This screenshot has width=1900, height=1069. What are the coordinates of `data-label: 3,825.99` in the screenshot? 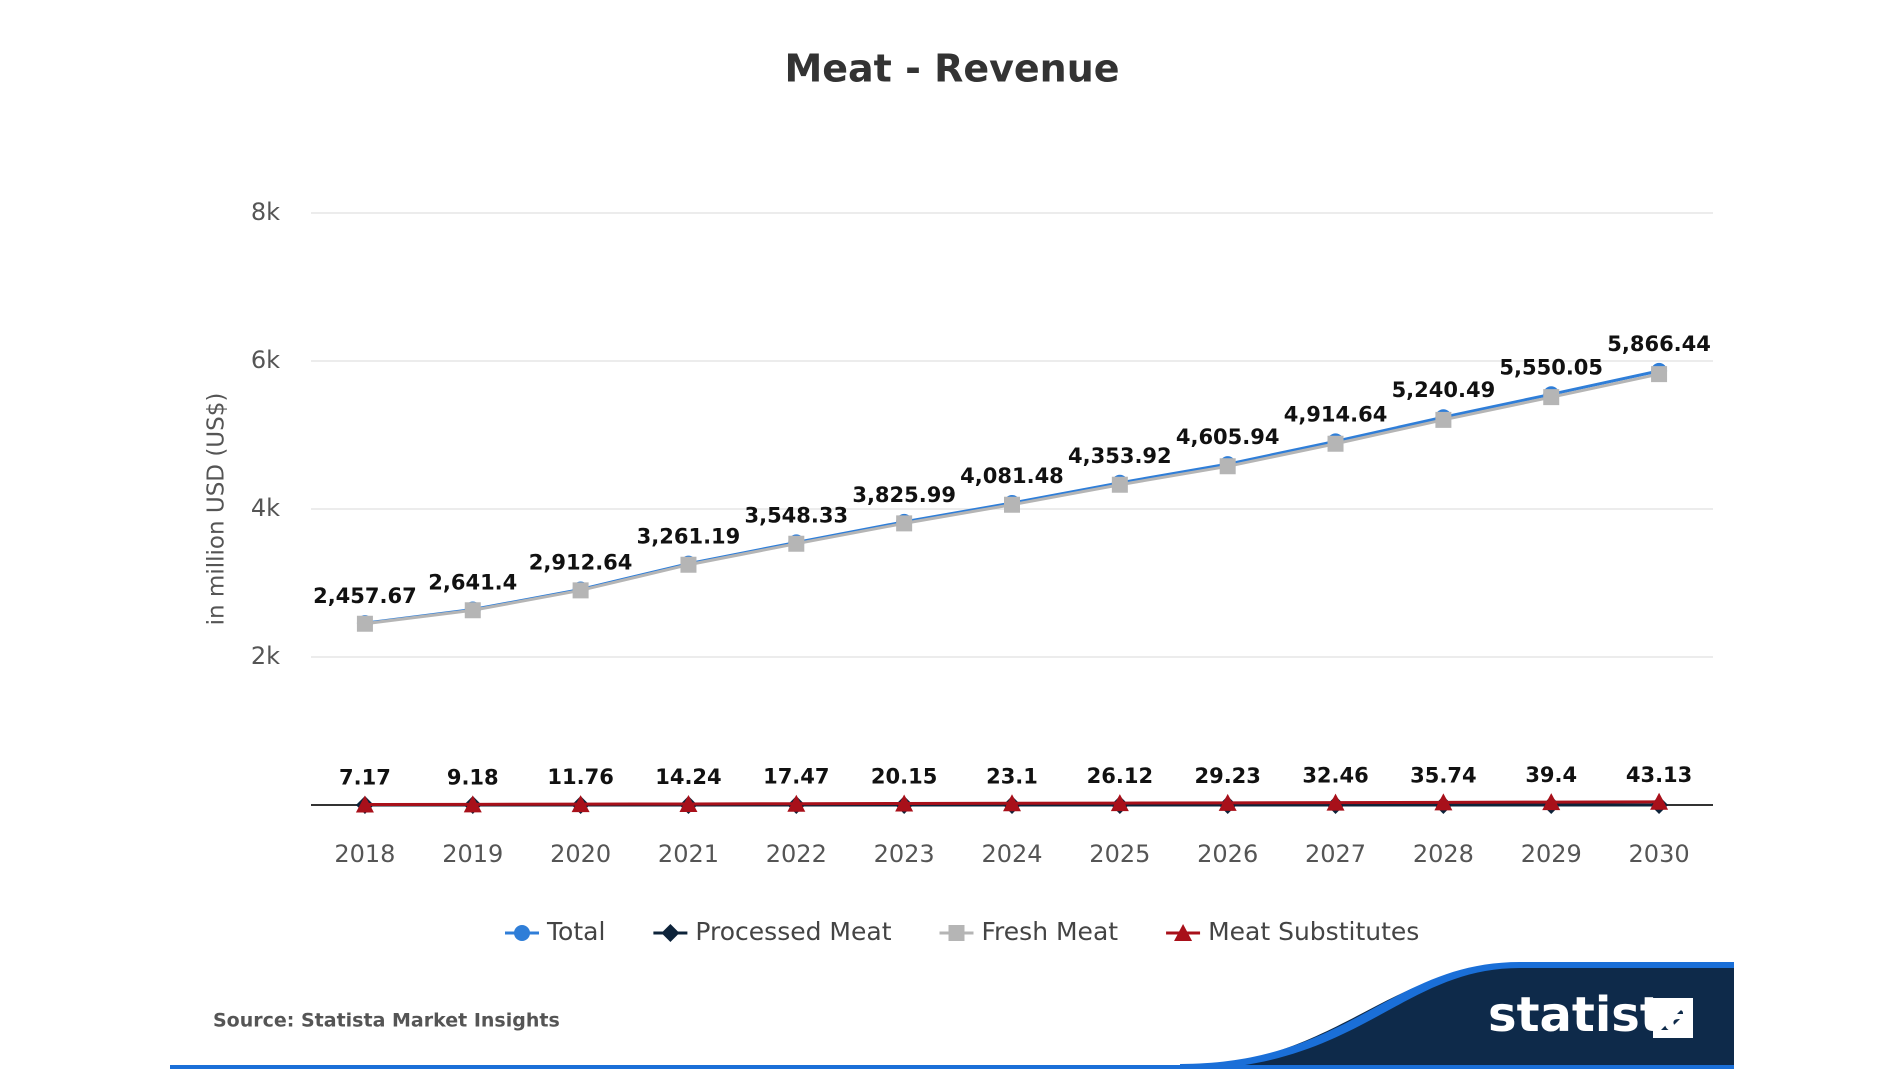 It's located at (904, 495).